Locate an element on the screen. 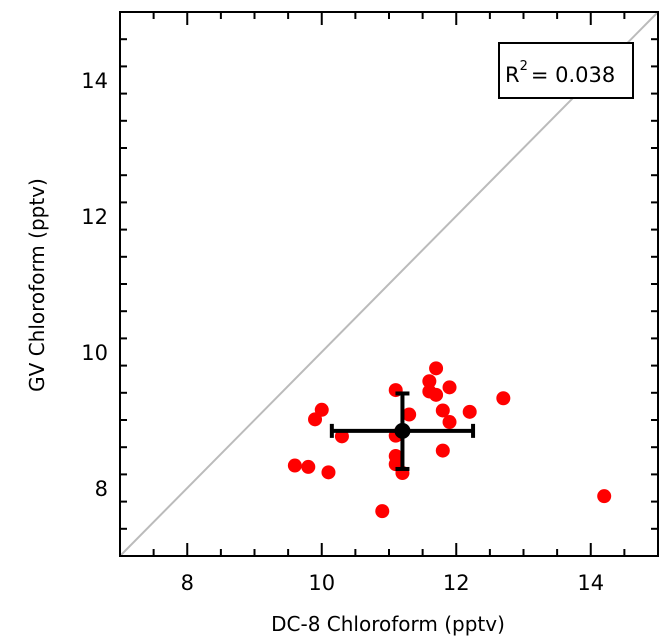 The image size is (660, 639). r-squared-value: = 0.038 is located at coordinates (573, 75).